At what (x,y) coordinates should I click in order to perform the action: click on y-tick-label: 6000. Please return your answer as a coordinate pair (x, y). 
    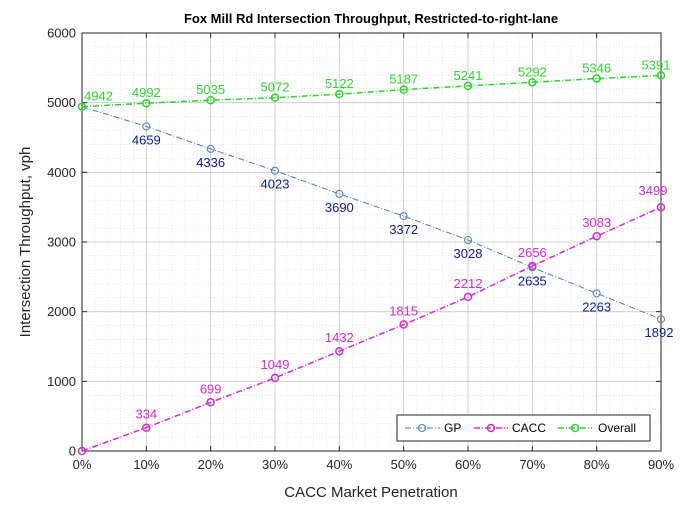
    Looking at the image, I should click on (61, 33).